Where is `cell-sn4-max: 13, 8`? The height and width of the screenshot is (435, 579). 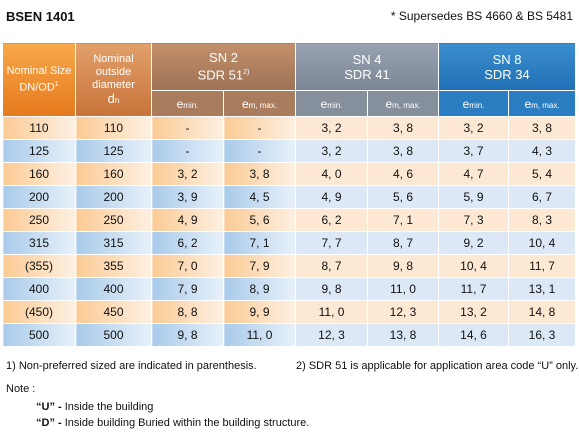 cell-sn4-max: 13, 8 is located at coordinates (403, 335).